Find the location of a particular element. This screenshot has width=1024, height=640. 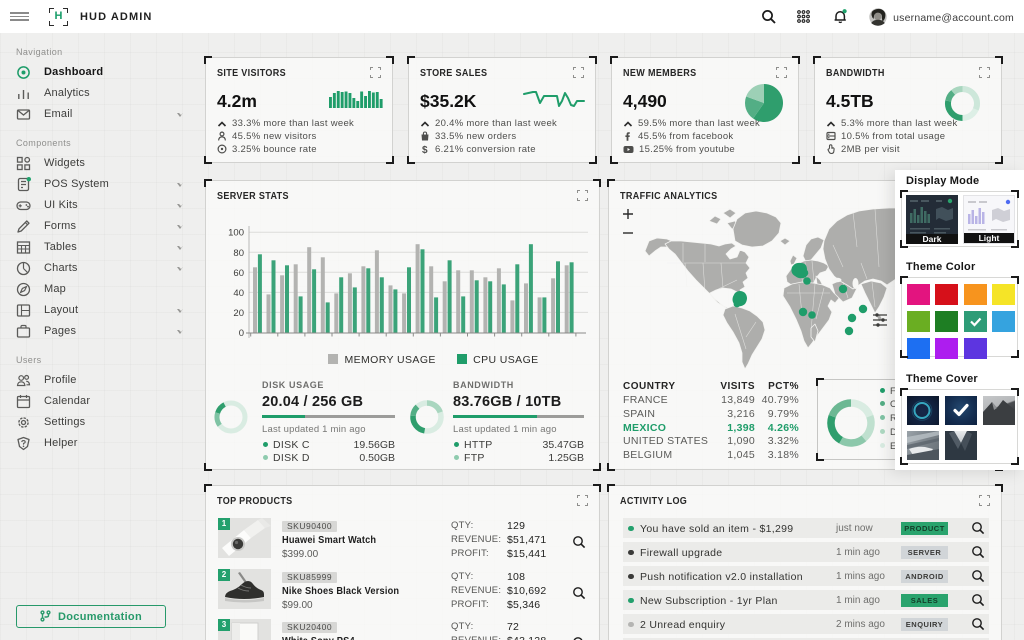

svg-text: 60 is located at coordinates (238, 273).